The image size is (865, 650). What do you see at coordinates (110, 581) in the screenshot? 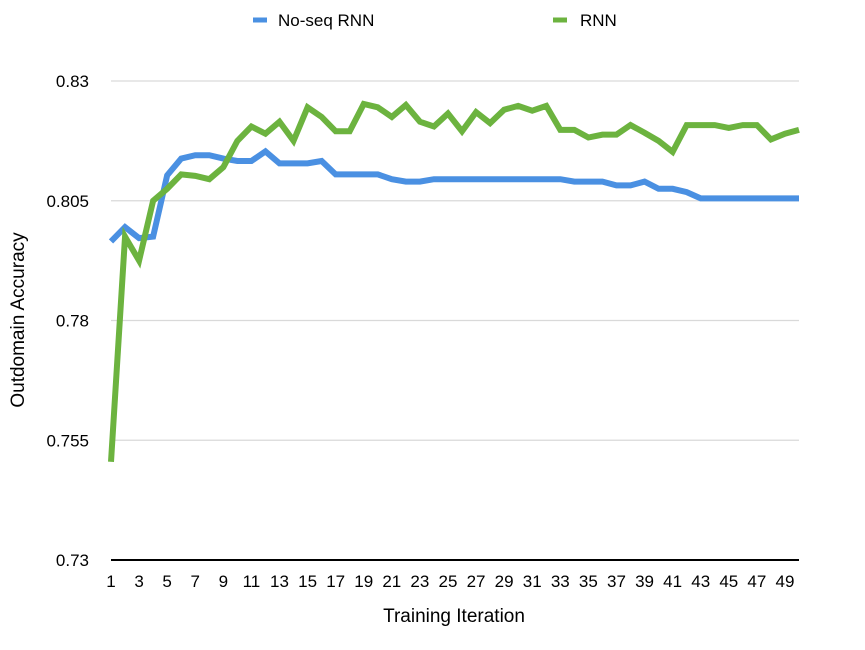
I see `x-tick-label: 1` at bounding box center [110, 581].